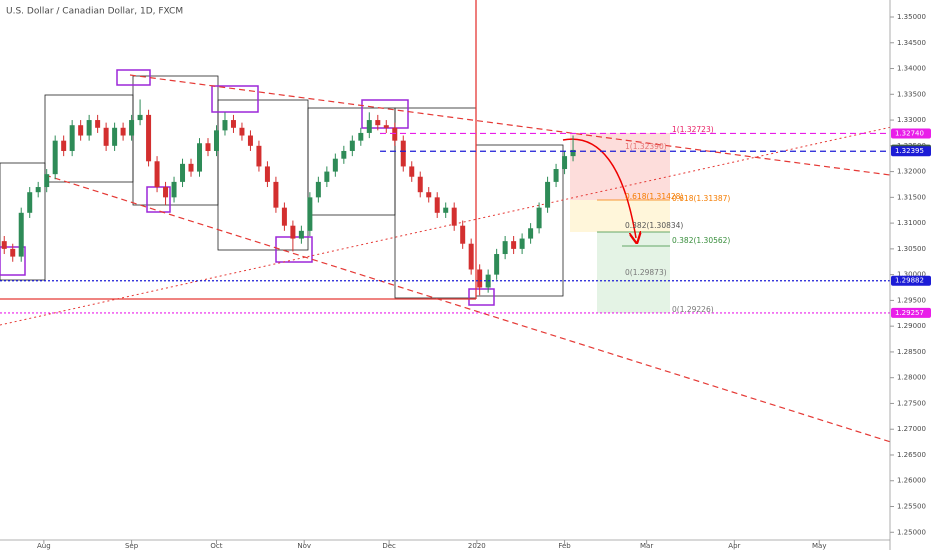 The width and height of the screenshot is (932, 550). What do you see at coordinates (911, 172) in the screenshot?
I see `y-tick-label: 1.32000` at bounding box center [911, 172].